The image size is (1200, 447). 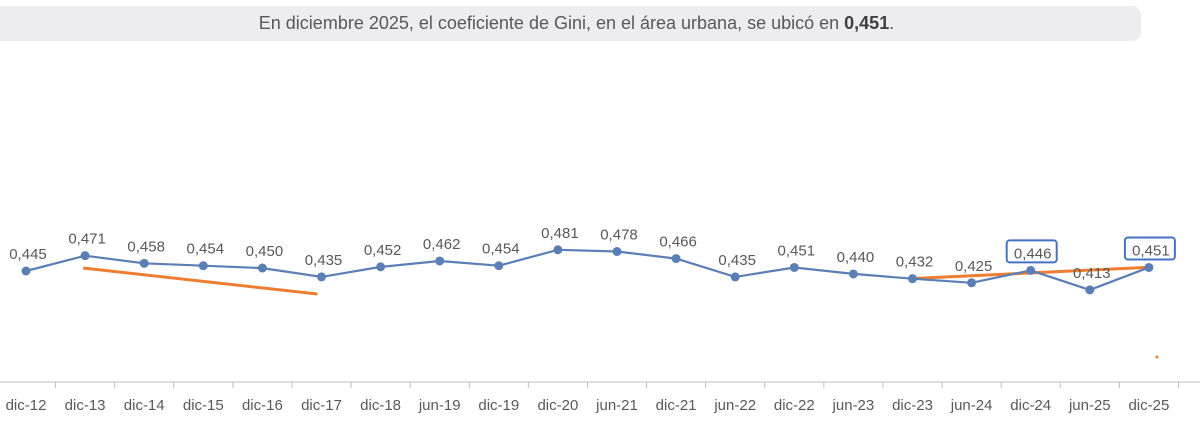 What do you see at coordinates (676, 405) in the screenshot?
I see `x-tick-label: dic-21` at bounding box center [676, 405].